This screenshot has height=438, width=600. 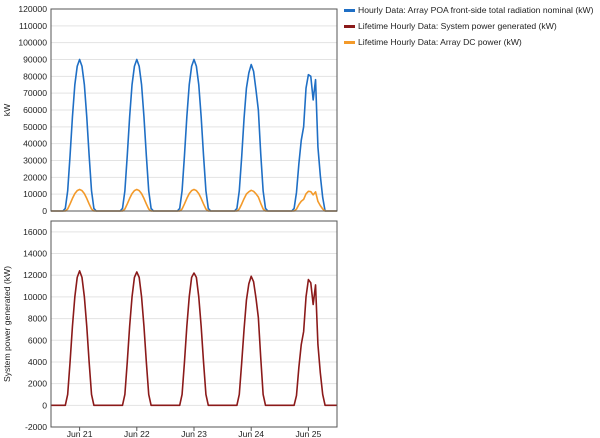 What do you see at coordinates (137, 433) in the screenshot?
I see `bottom-xtick-label: Jun 22` at bounding box center [137, 433].